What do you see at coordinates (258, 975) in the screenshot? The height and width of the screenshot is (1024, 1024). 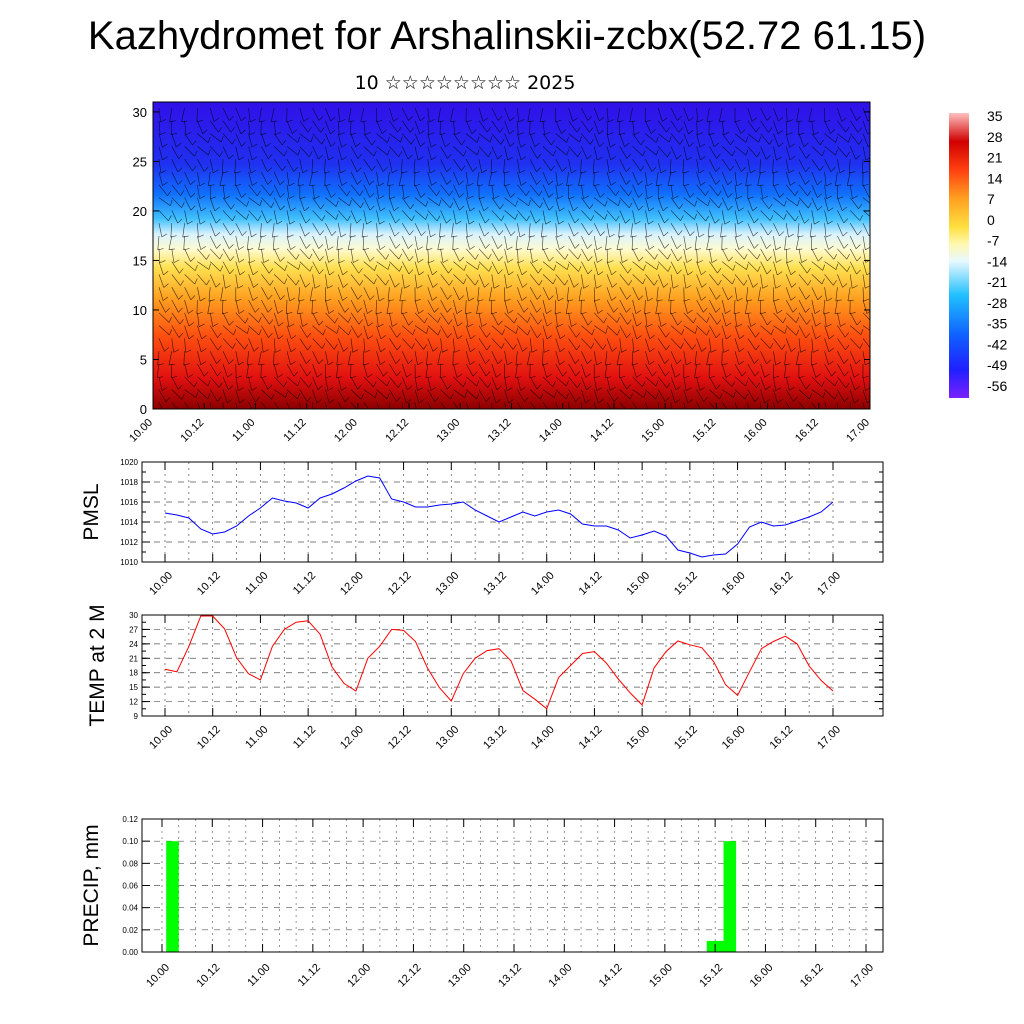 I see `x-tick-label: 11.00` at bounding box center [258, 975].